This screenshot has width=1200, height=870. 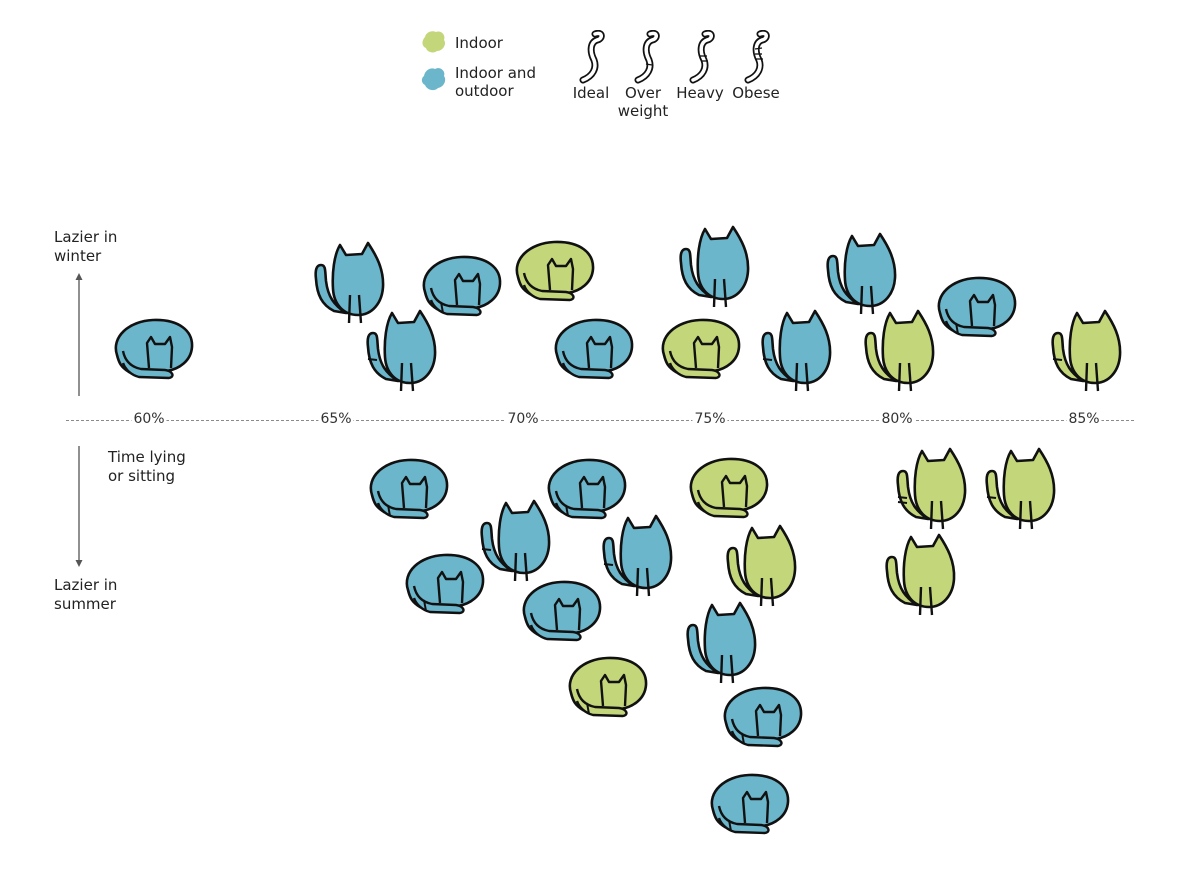 What do you see at coordinates (79, 506) in the screenshot?
I see `arrow-down-icon` at bounding box center [79, 506].